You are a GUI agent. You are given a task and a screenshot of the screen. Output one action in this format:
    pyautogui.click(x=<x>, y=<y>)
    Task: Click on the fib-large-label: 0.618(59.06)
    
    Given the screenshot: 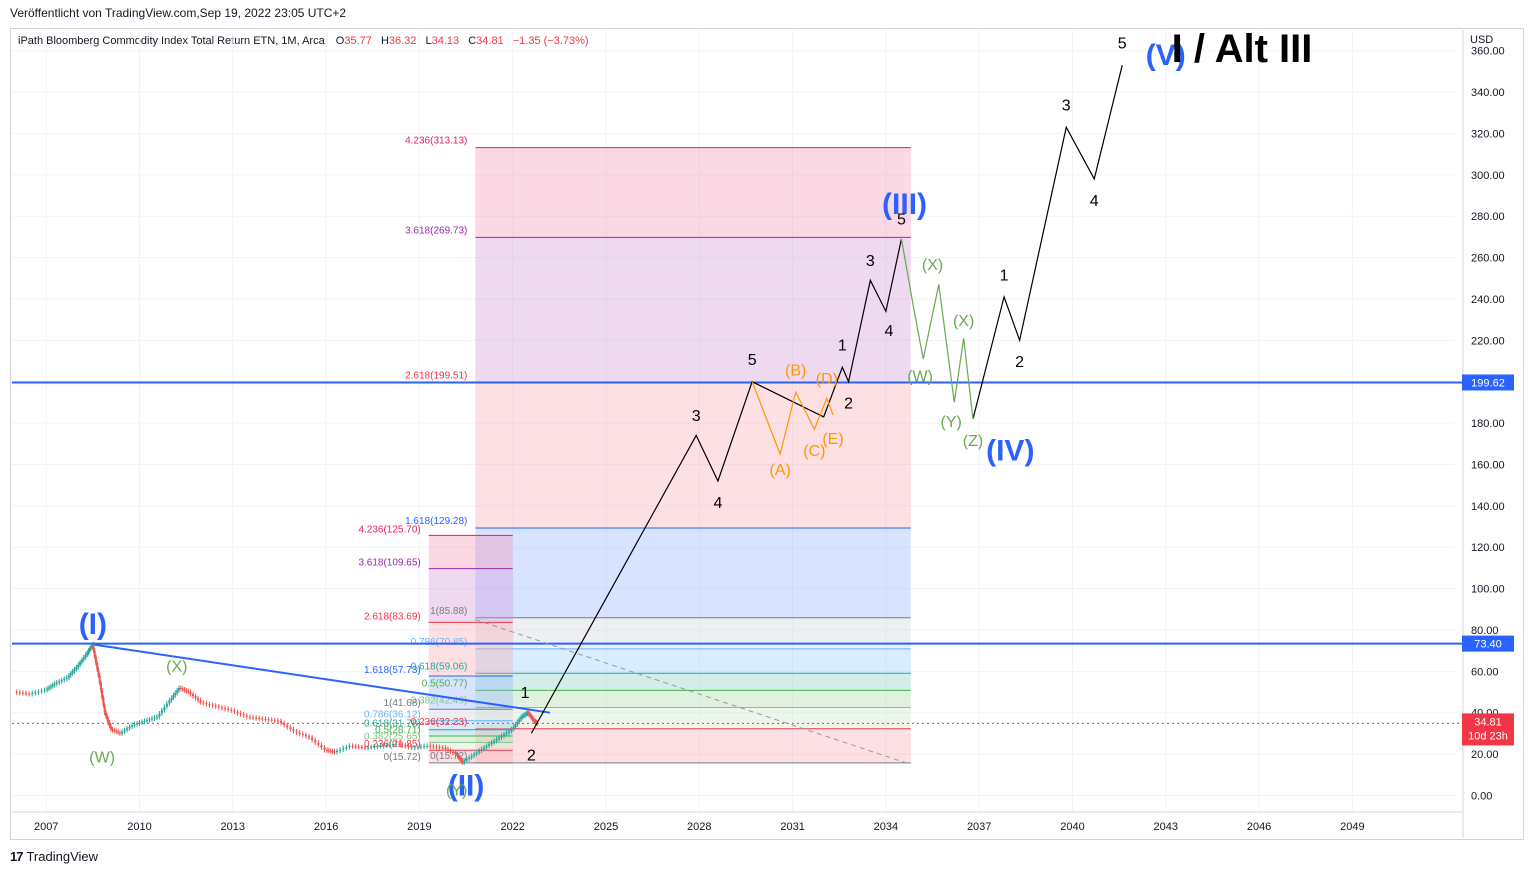 What is the action you would take?
    pyautogui.click(x=439, y=666)
    